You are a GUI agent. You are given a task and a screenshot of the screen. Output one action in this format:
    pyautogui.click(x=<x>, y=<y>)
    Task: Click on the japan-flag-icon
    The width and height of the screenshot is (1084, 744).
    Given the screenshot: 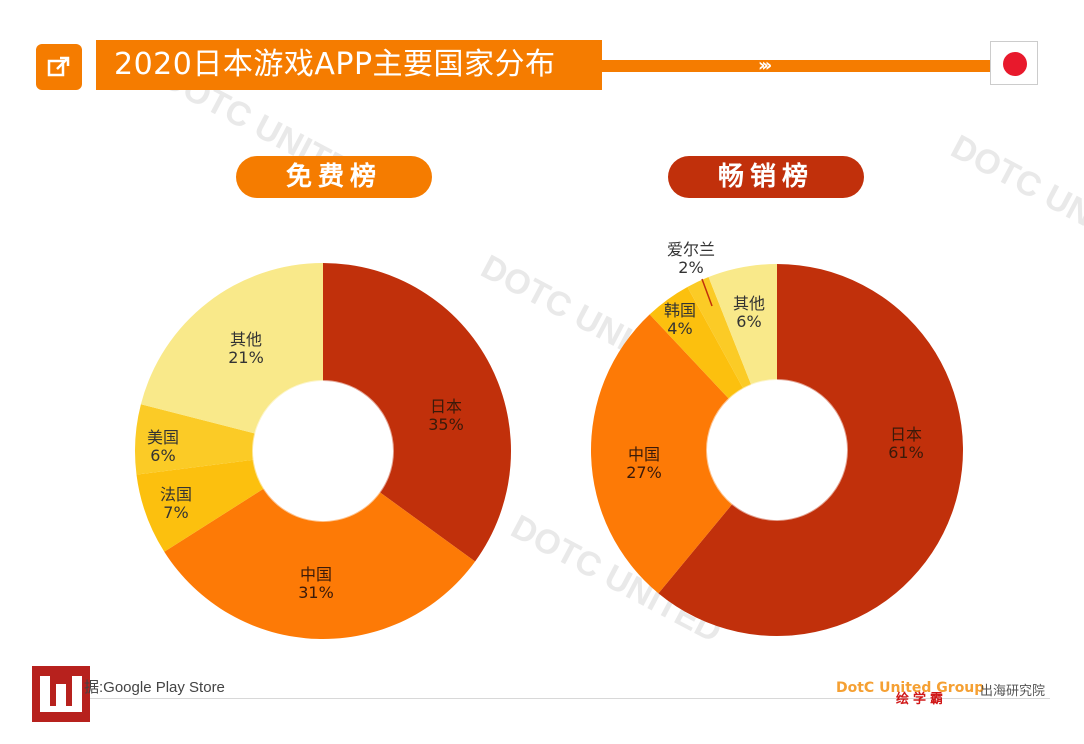 What is the action you would take?
    pyautogui.click(x=1014, y=63)
    